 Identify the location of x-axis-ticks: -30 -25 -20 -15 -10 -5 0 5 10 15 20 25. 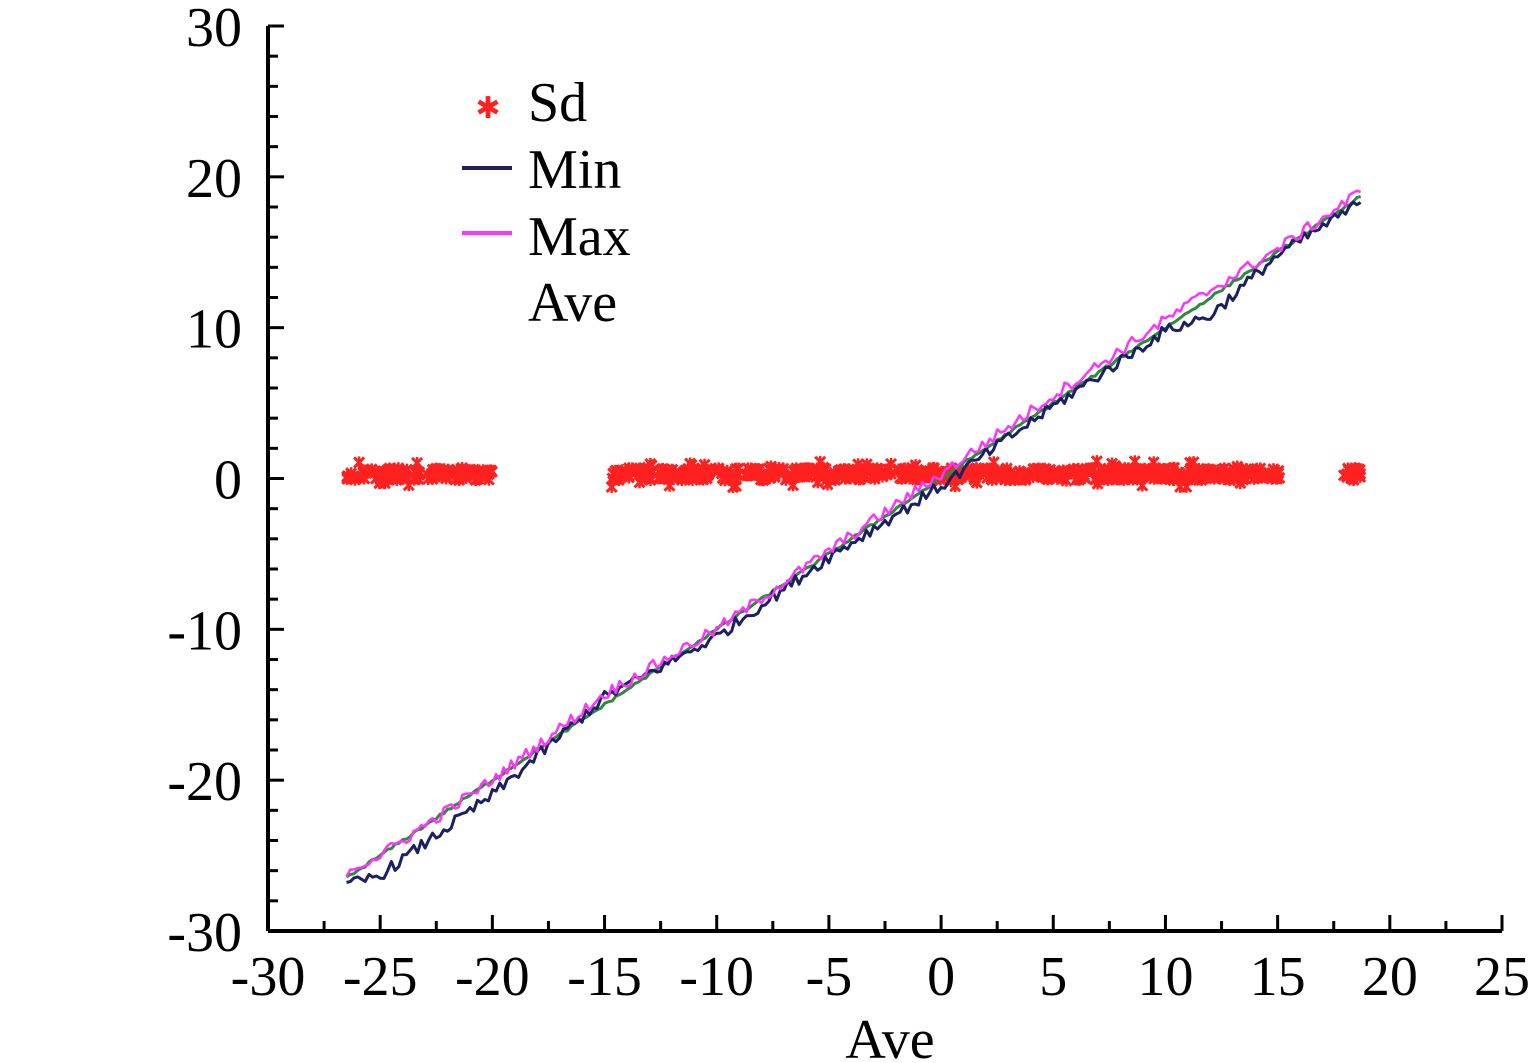
(880, 961).